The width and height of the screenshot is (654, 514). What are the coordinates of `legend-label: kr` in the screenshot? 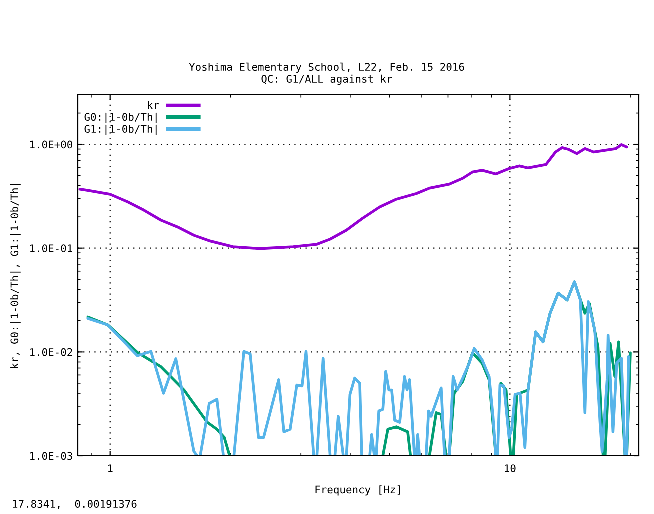 It's located at (154, 105).